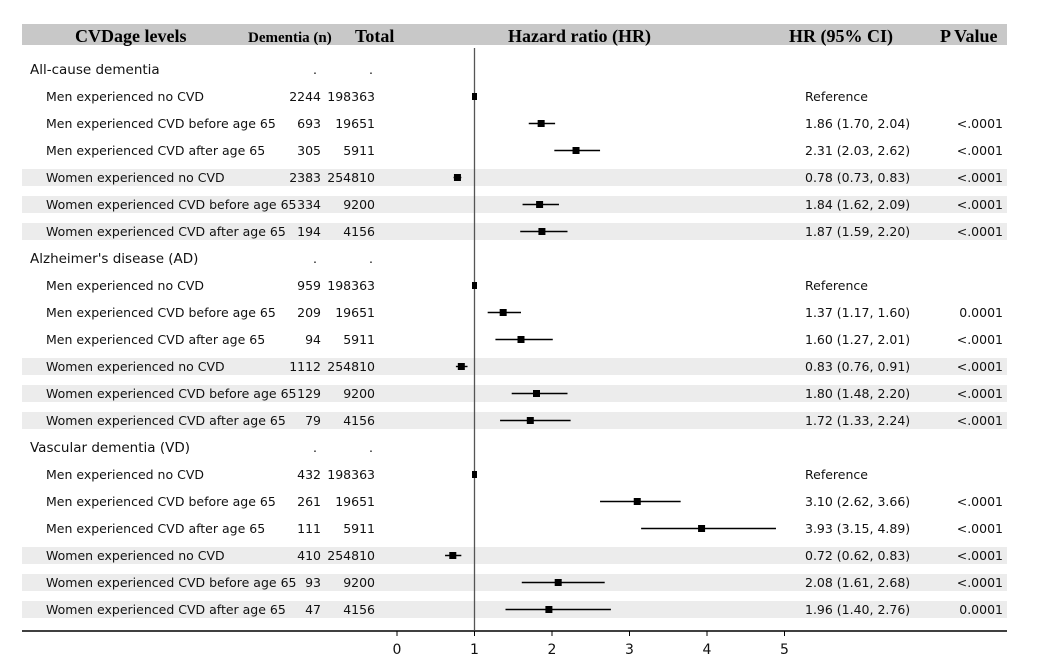 Image resolution: width=1050 pixels, height=662 pixels. Describe the element at coordinates (305, 366) in the screenshot. I see `row-dementia-count: 1112` at that location.